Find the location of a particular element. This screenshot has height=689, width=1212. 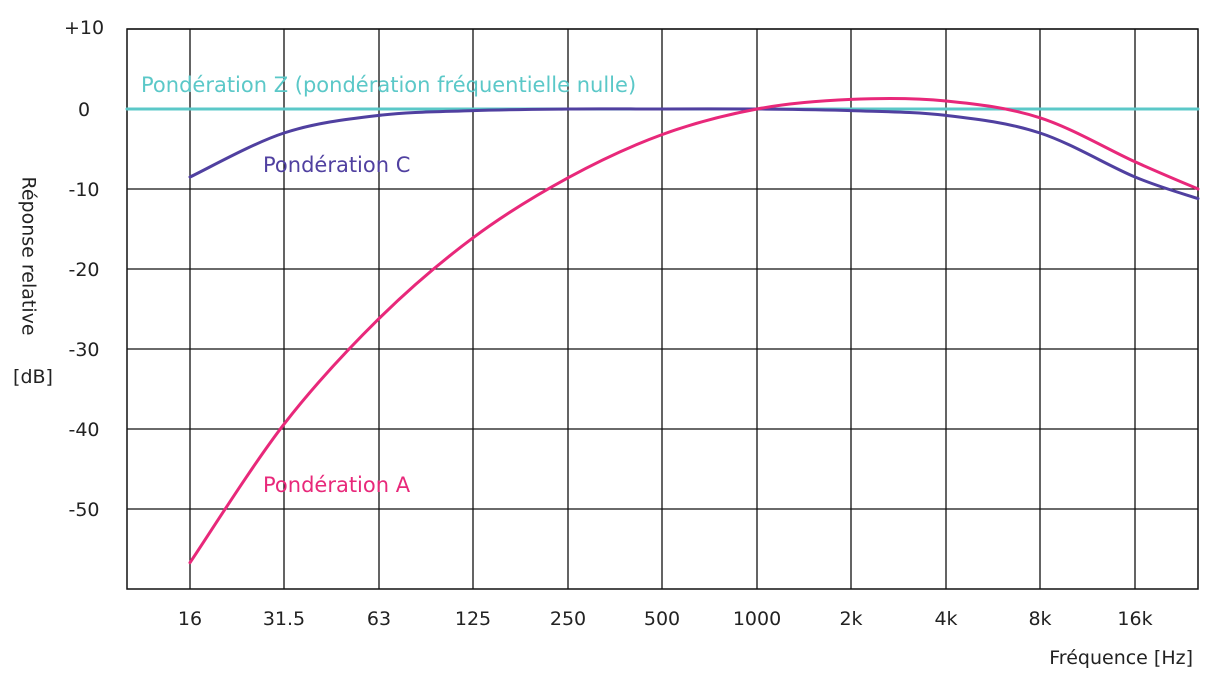

x-tick-label: 1000 is located at coordinates (757, 619).